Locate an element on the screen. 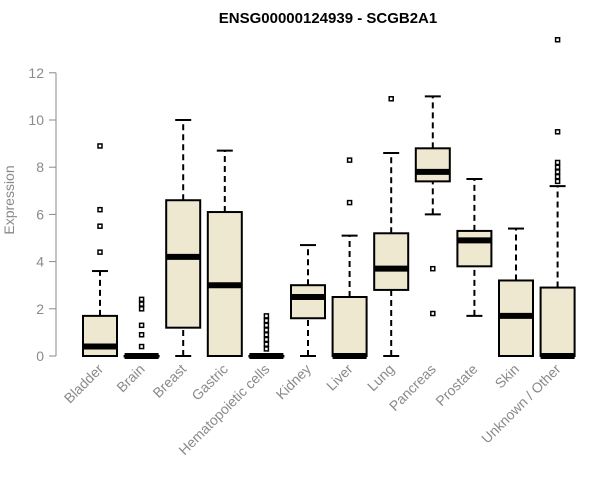 The width and height of the screenshot is (600, 500). box-liver is located at coordinates (349, 258).